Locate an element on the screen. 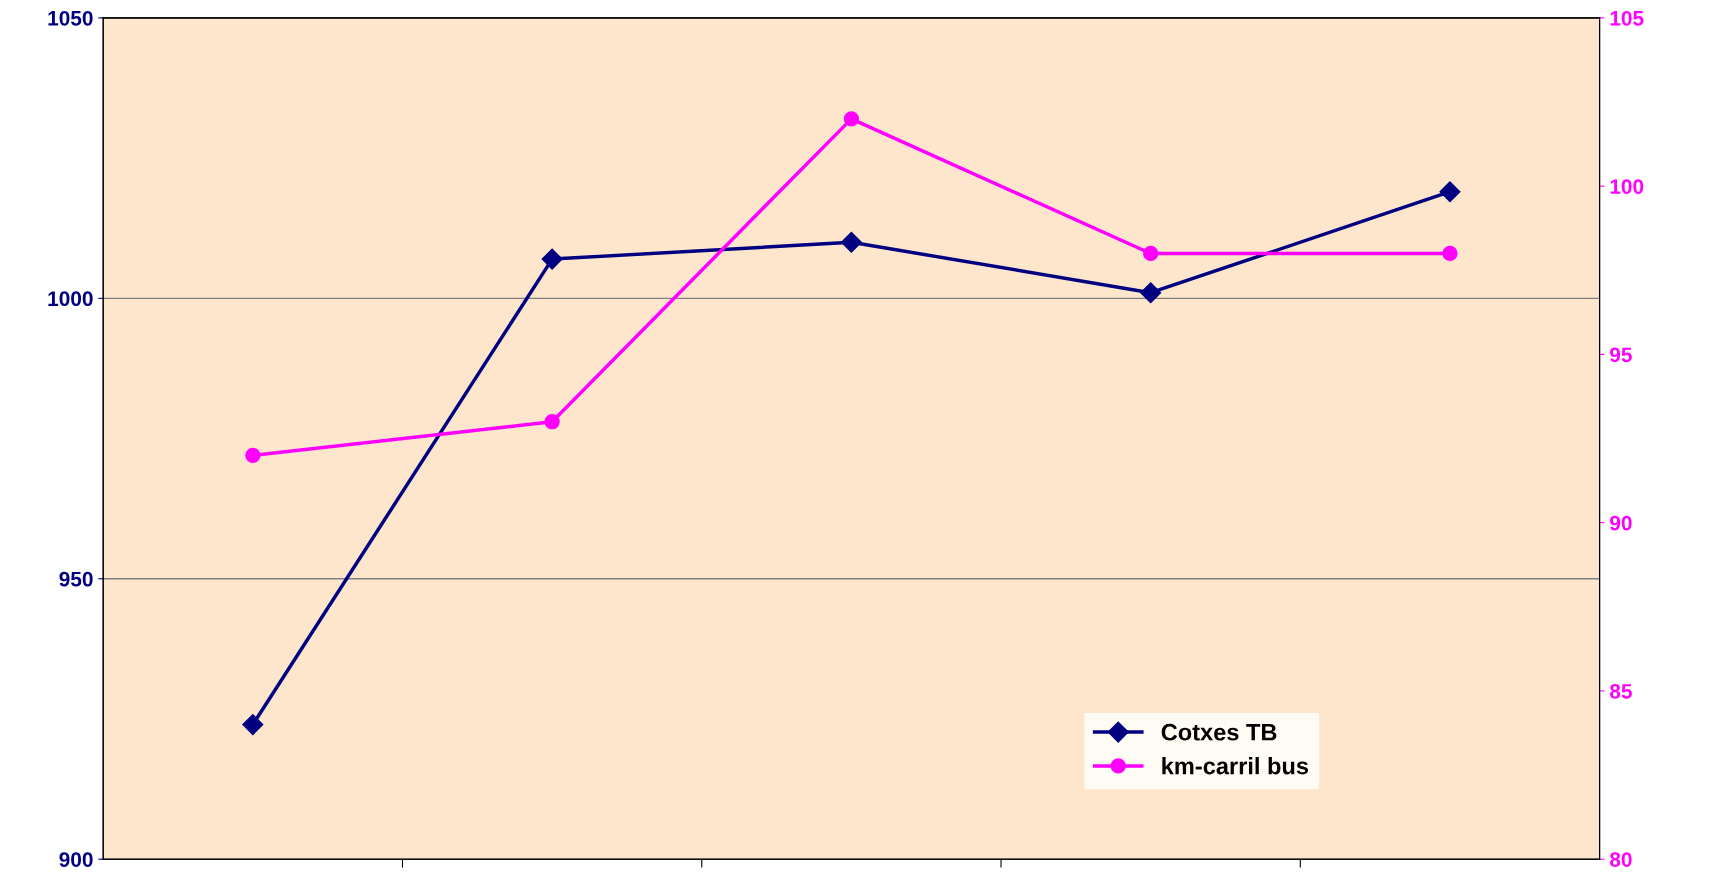 This screenshot has width=1720, height=895. y2-tick-label: 85 is located at coordinates (1620, 691).